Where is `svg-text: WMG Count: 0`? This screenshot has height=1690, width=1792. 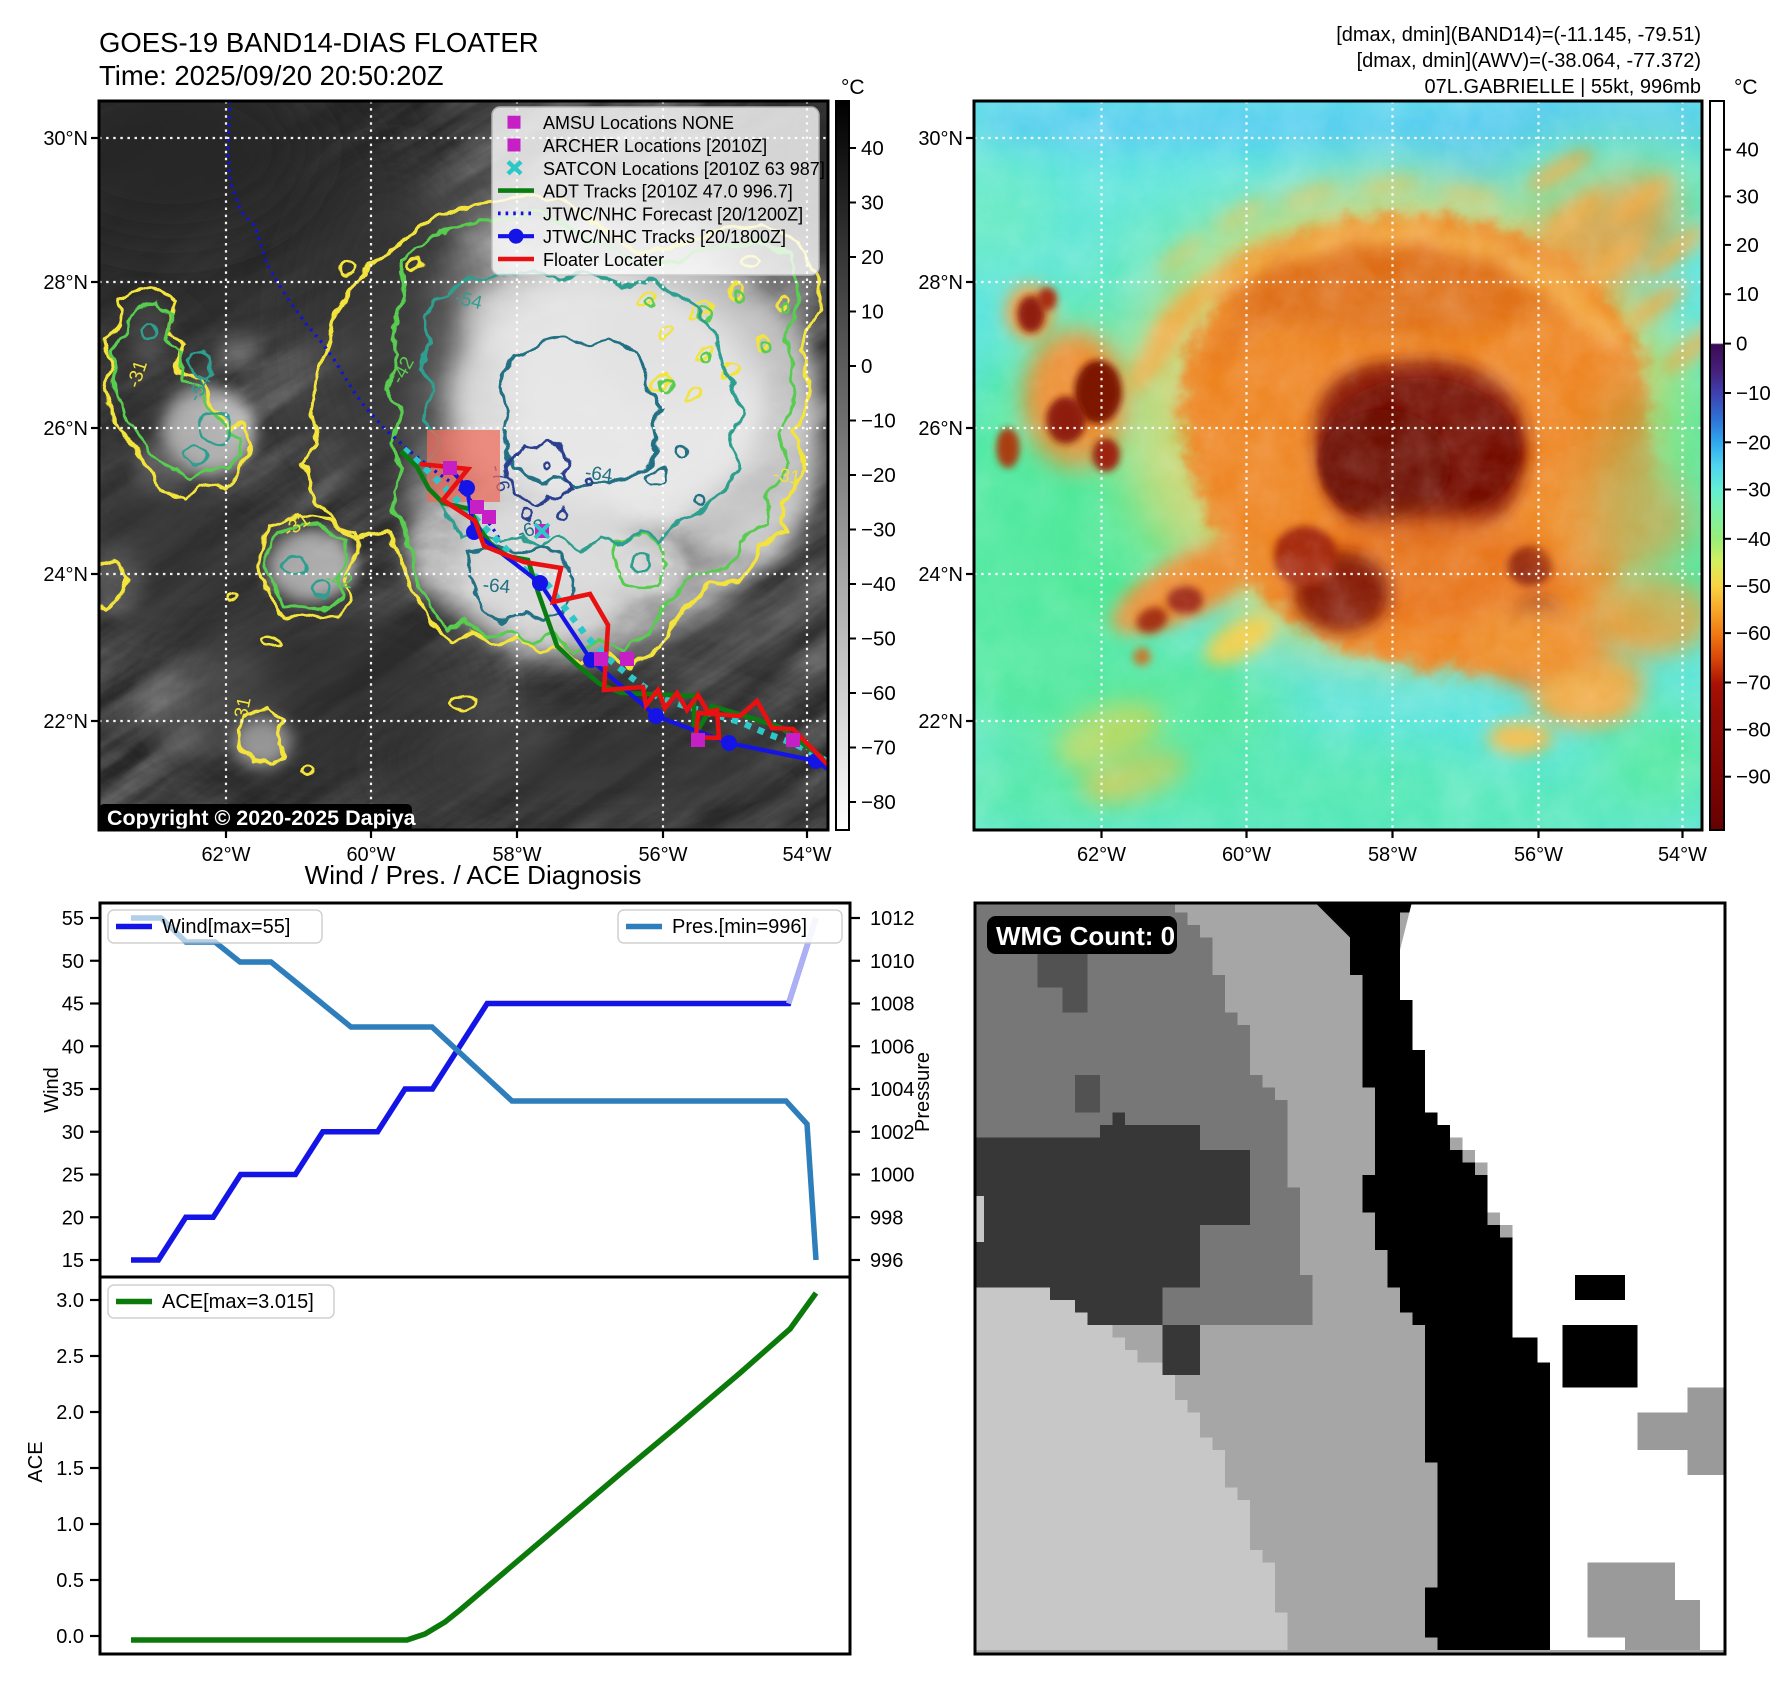 svg-text: WMG Count: 0 is located at coordinates (1085, 936).